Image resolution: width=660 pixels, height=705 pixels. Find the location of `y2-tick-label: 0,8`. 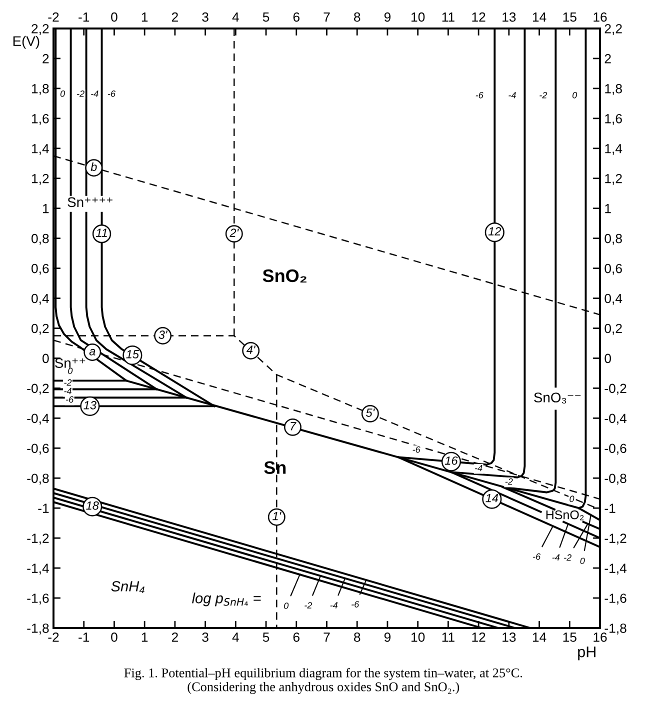

y2-tick-label: 0,8 is located at coordinates (613, 239).